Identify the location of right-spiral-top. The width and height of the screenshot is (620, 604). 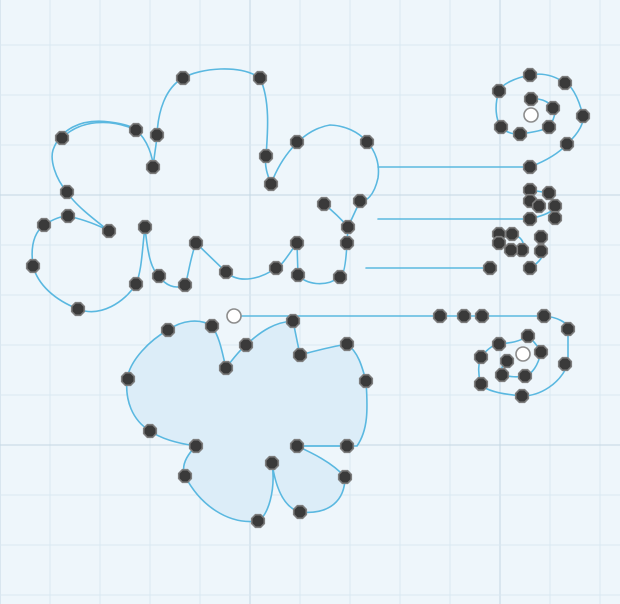
(539, 120).